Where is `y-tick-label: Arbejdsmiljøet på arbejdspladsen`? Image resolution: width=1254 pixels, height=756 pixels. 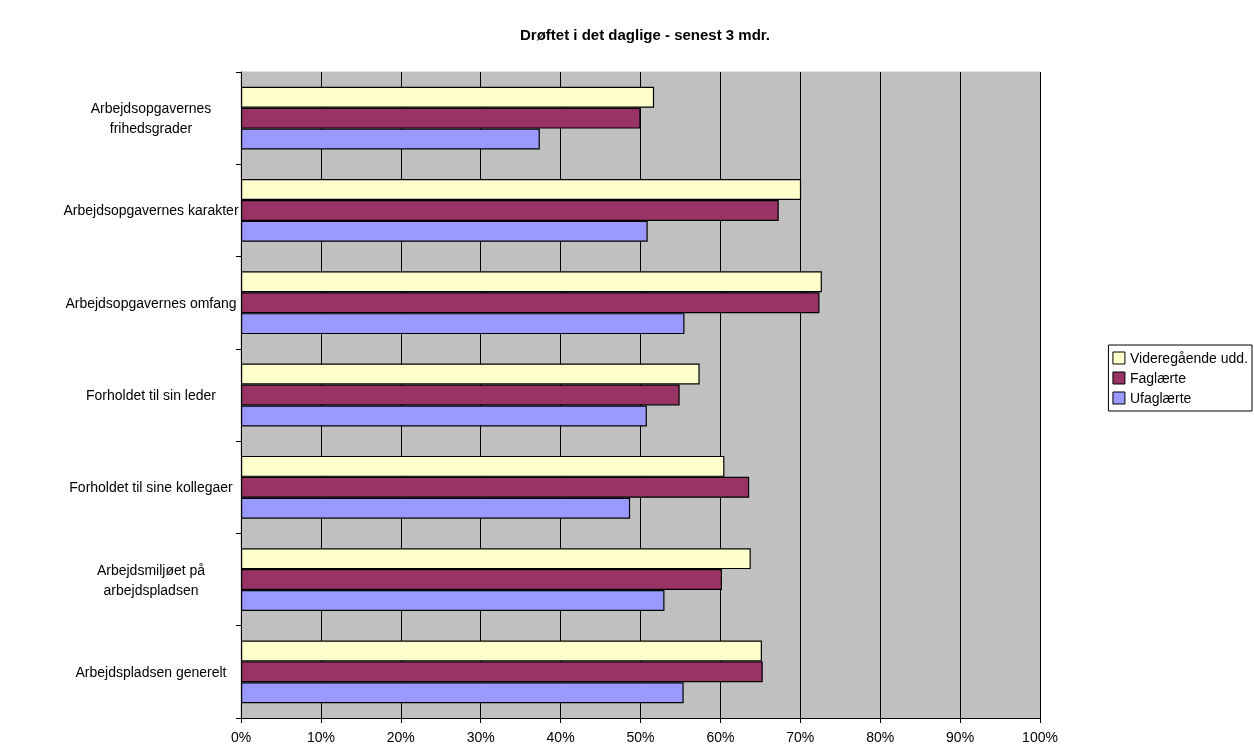 y-tick-label: Arbejdsmiljøet på arbejdspladsen is located at coordinates (151, 579).